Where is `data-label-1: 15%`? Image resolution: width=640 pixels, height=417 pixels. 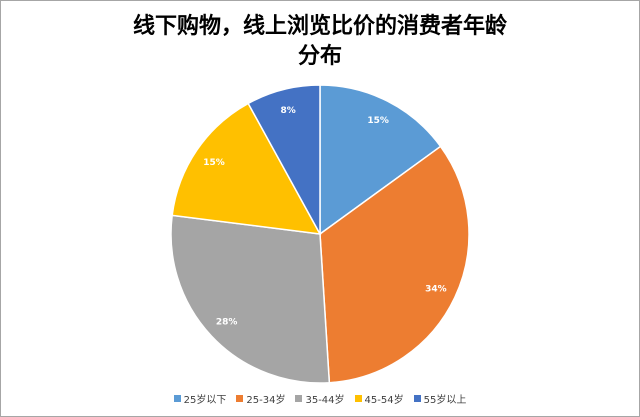
data-label-1: 15% is located at coordinates (378, 121).